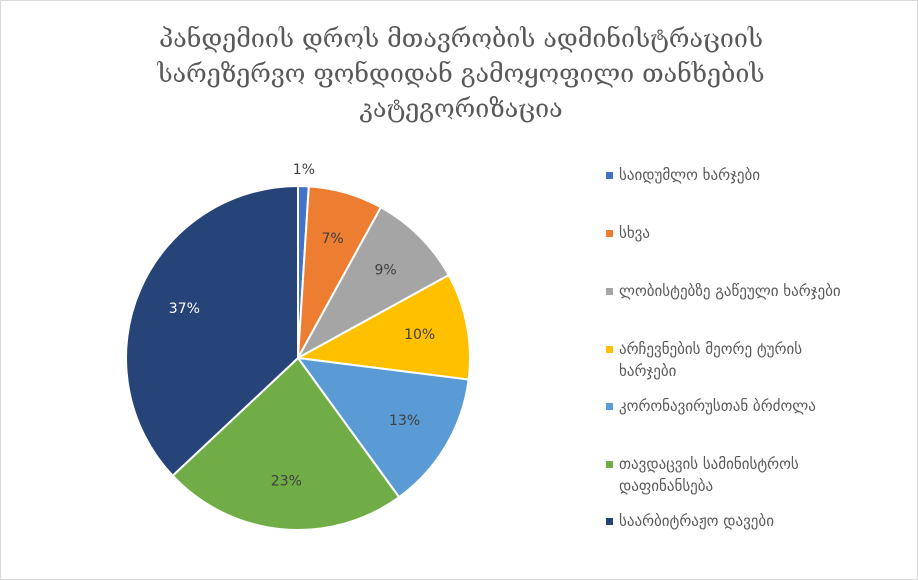 Image resolution: width=918 pixels, height=580 pixels. Describe the element at coordinates (419, 335) in the screenshot. I see `data-label: 10%` at that location.